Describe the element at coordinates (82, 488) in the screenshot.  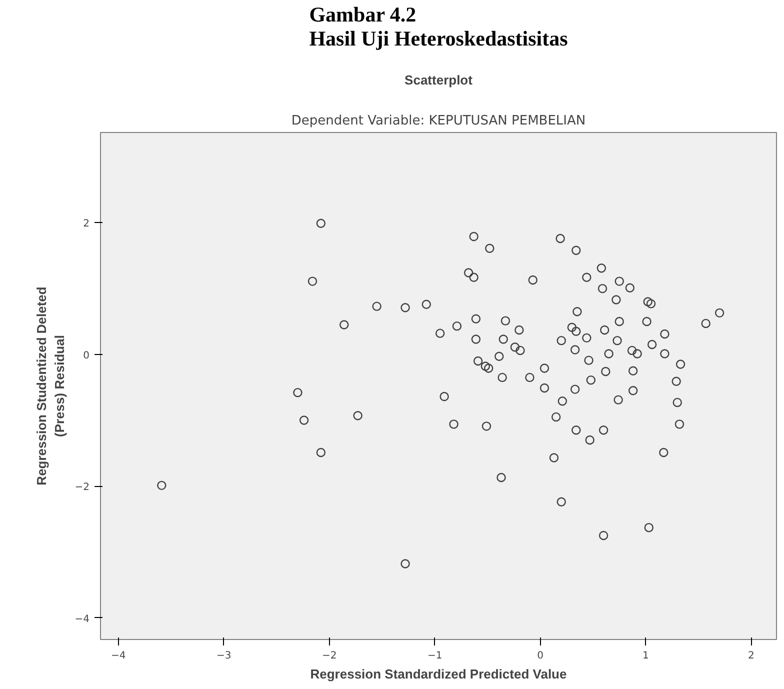
I see `y-tick-label: −2` at that location.